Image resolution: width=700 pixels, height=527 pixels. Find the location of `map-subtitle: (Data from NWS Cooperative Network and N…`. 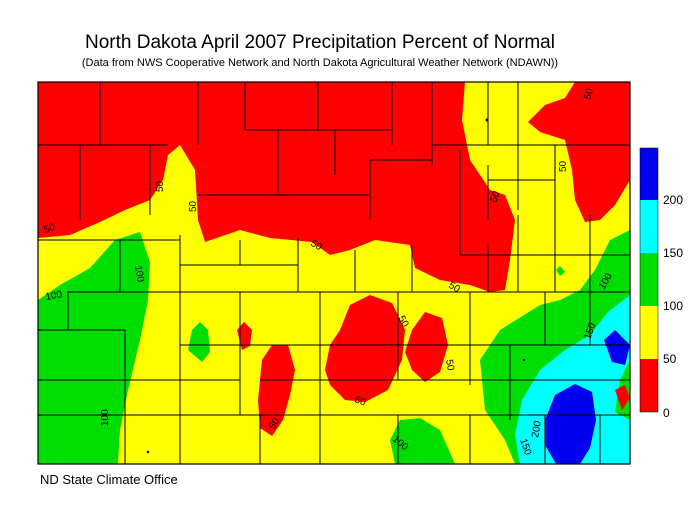

map-subtitle: (Data from NWS Cooperative Network and N… is located at coordinates (320, 63).